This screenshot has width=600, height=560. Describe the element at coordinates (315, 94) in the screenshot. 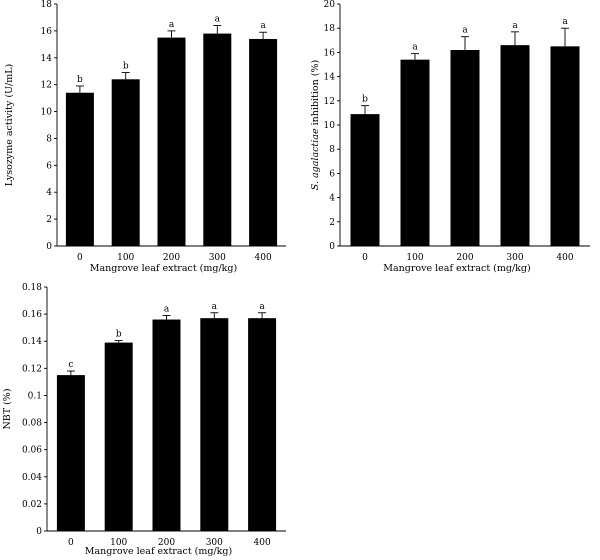

I see `y-axis-label-rest: inhibition (%)` at that location.